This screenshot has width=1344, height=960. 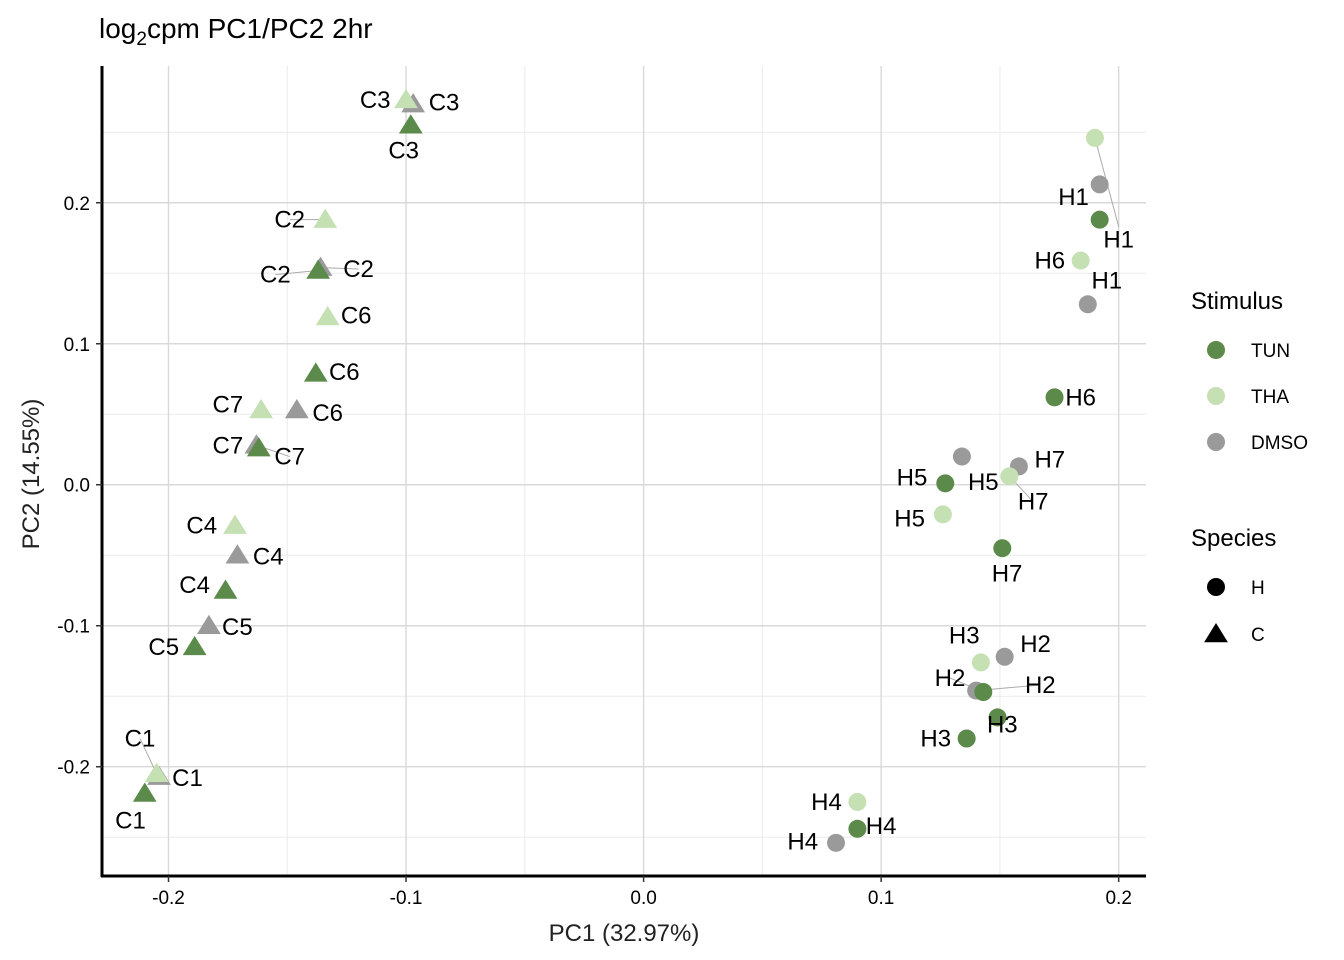 What do you see at coordinates (1216, 396) in the screenshot?
I see `legend-key-tha` at bounding box center [1216, 396].